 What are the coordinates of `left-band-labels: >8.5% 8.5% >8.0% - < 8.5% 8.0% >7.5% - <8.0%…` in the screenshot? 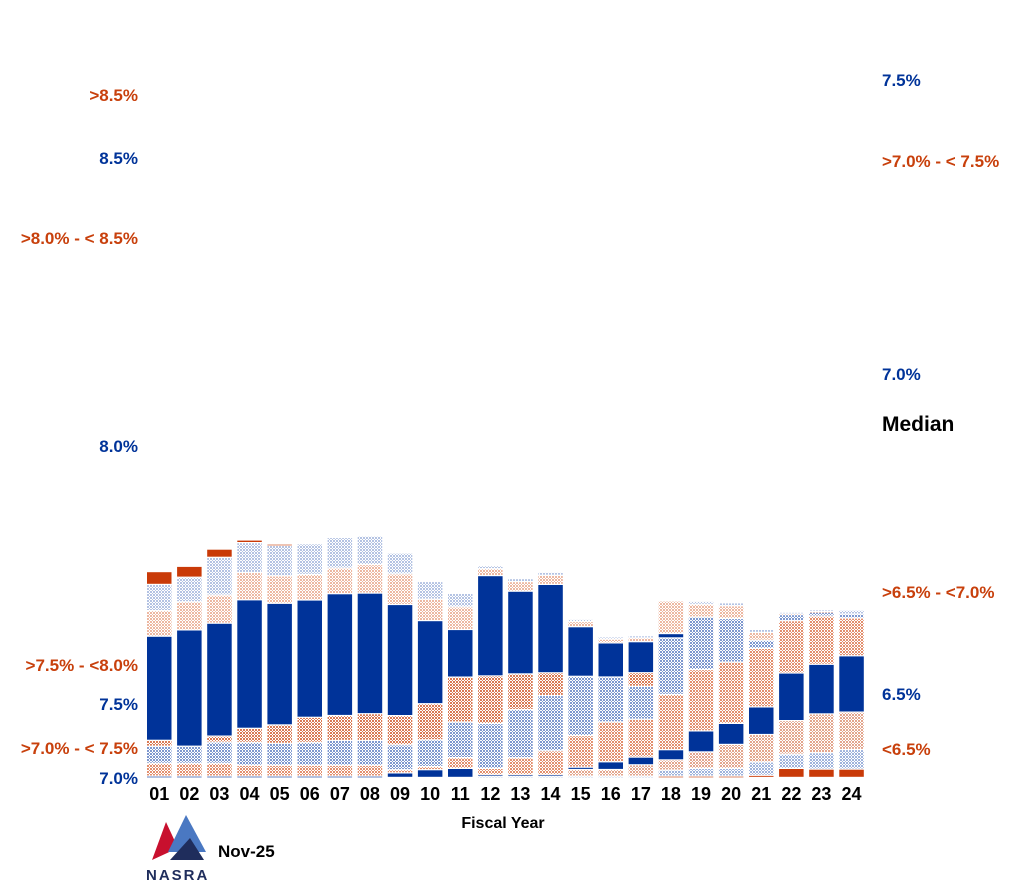 It's located at (79, 437).